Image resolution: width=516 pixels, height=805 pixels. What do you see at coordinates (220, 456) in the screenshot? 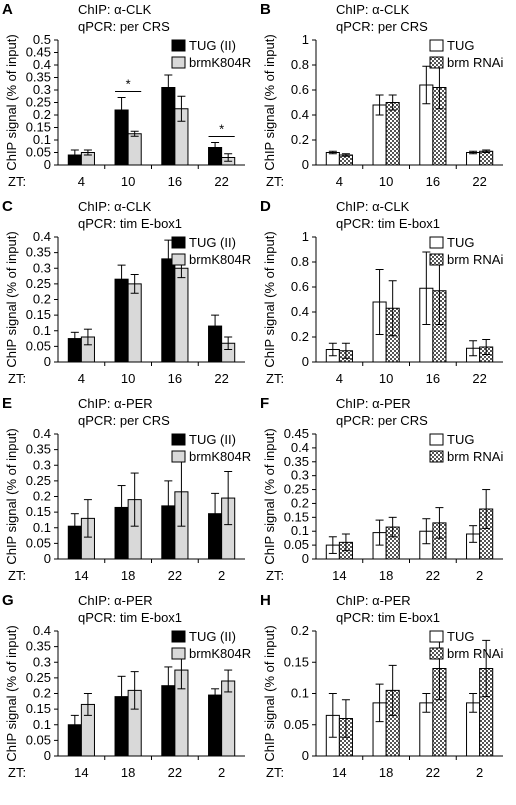
I see `legend-label: brmK804R` at bounding box center [220, 456].